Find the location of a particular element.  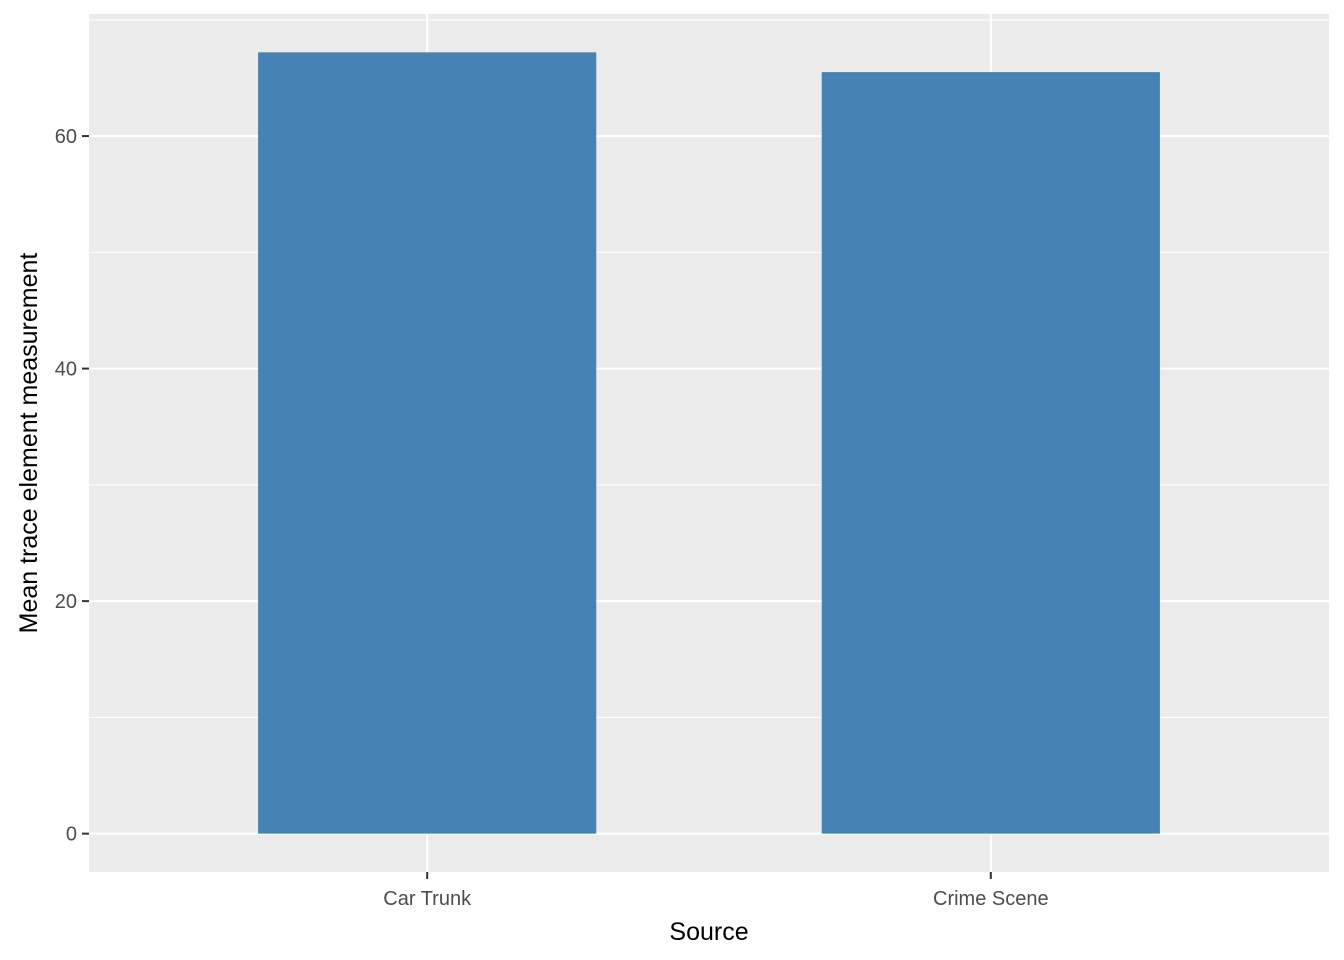

x-axis-title: Source is located at coordinates (708, 932).